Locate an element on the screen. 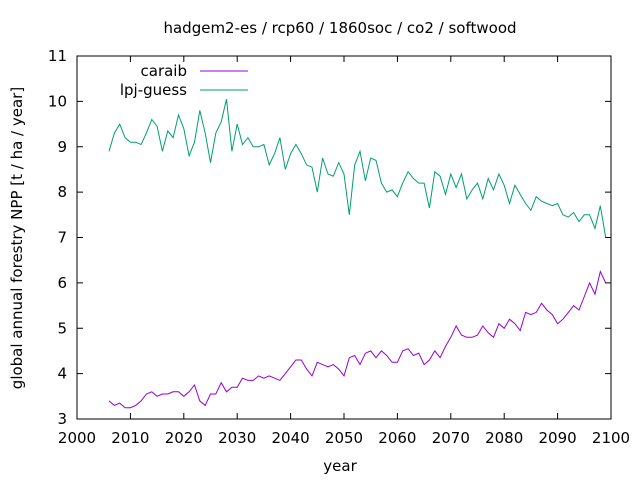 The width and height of the screenshot is (640, 484). x-tick-label: 2050 is located at coordinates (344, 438).